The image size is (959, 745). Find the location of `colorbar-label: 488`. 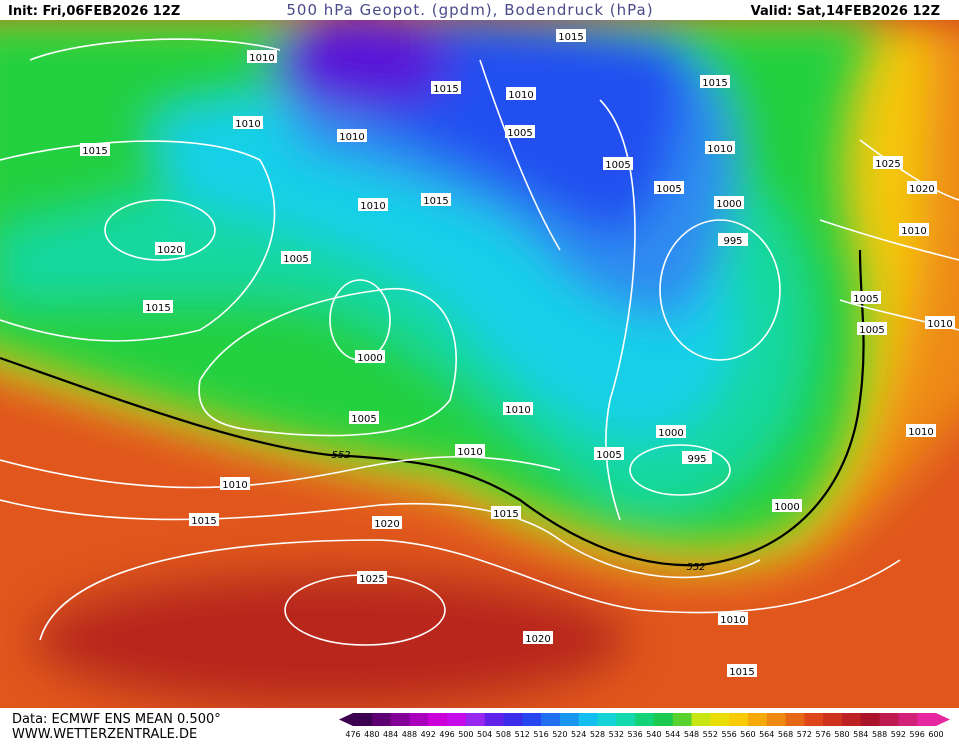

colorbar-label: 488 is located at coordinates (409, 734).